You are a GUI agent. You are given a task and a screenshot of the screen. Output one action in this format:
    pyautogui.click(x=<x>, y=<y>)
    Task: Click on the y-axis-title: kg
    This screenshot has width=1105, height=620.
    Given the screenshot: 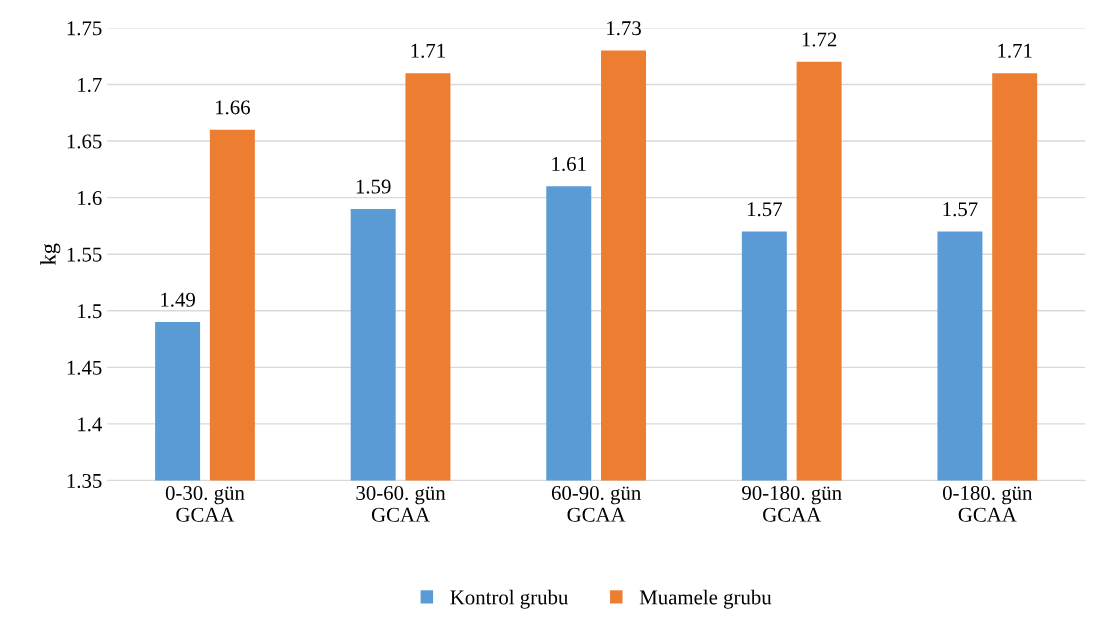 What is the action you would take?
    pyautogui.click(x=50, y=254)
    